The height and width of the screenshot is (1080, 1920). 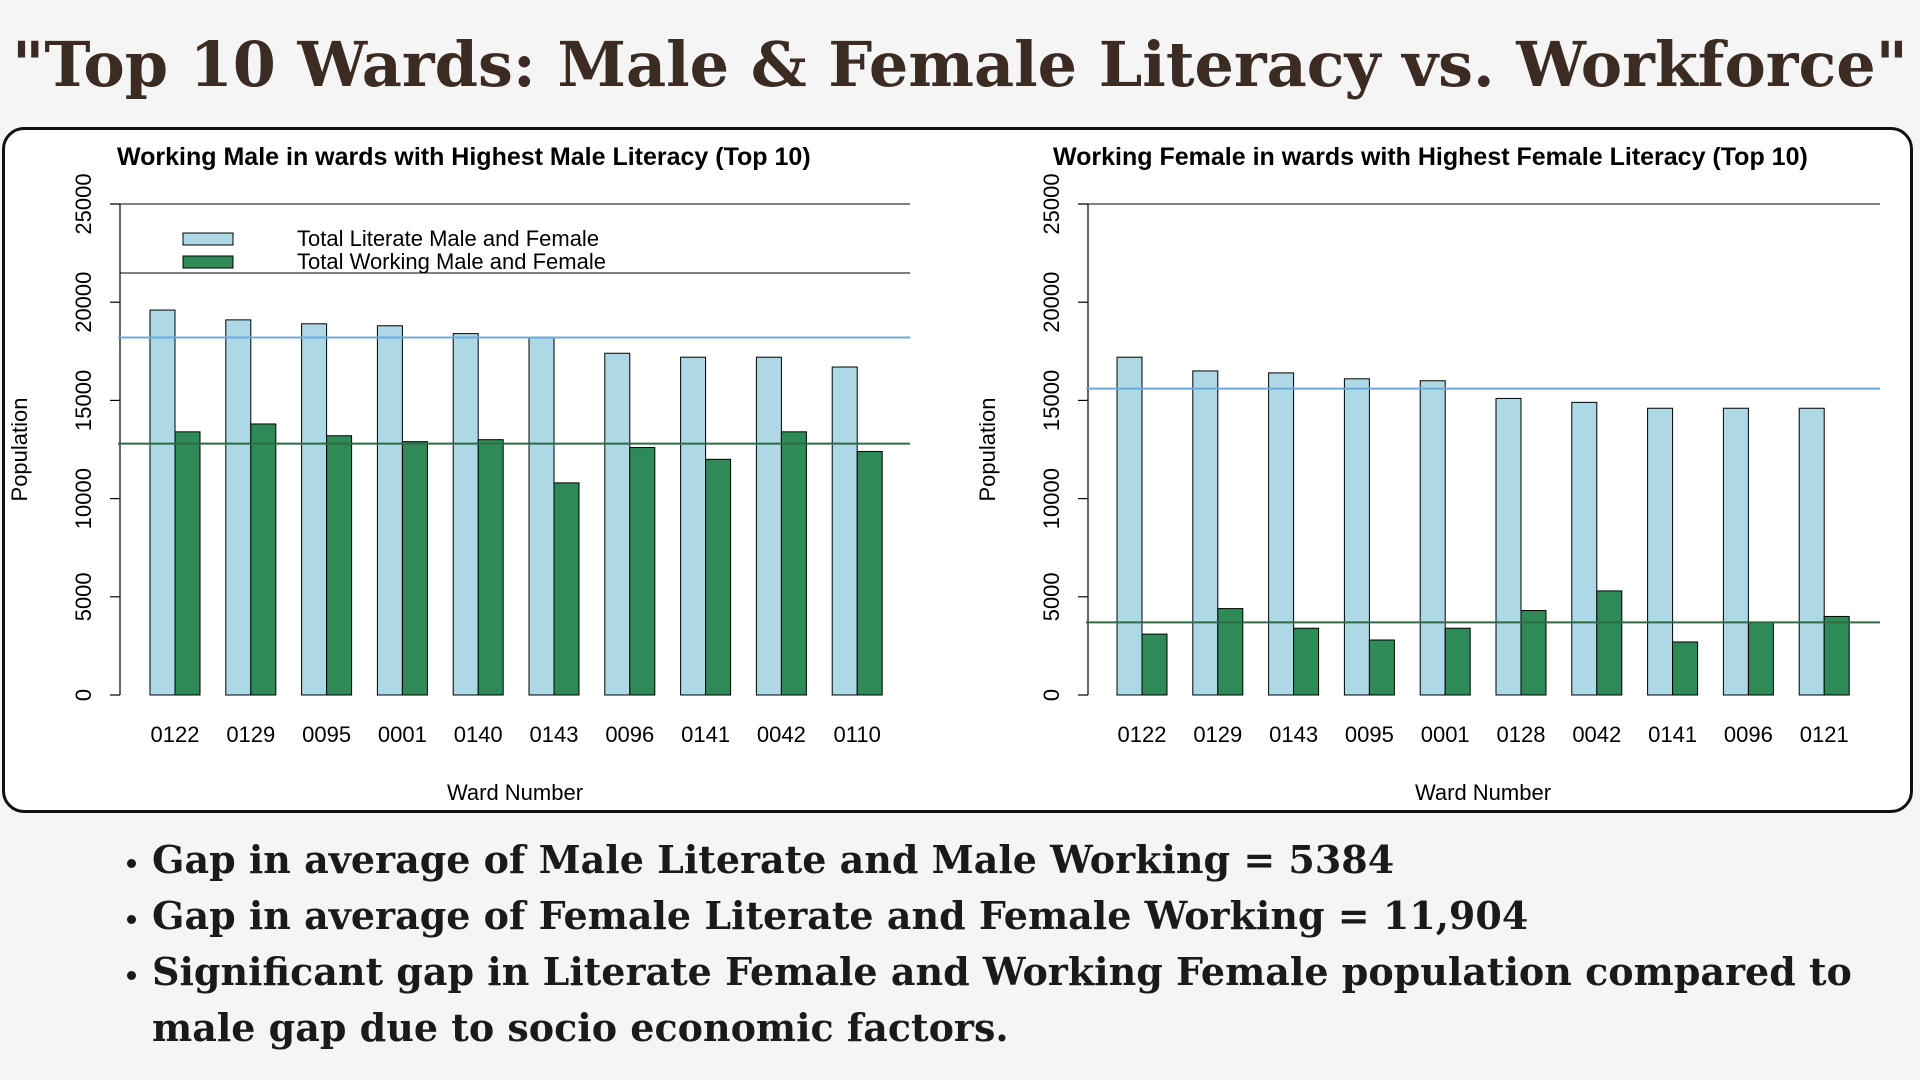 What do you see at coordinates (451, 261) in the screenshot?
I see `legend-label-working: Total Working Male and Female` at bounding box center [451, 261].